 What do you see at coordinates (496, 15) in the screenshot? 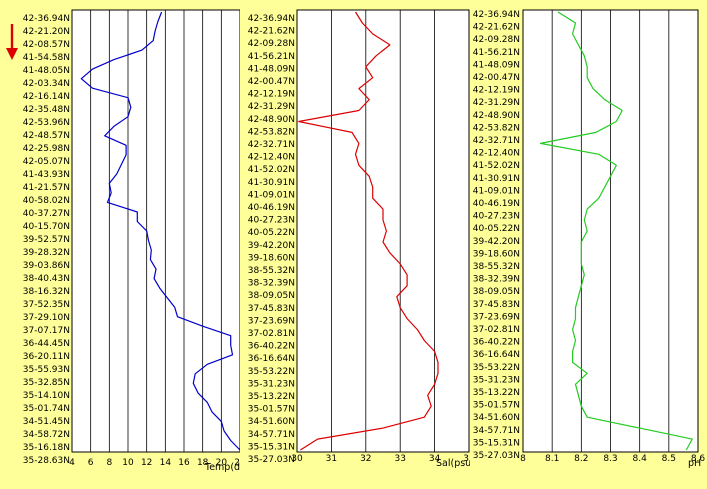
I see `ph-y-tick-label: 42-36.94N` at bounding box center [496, 15].